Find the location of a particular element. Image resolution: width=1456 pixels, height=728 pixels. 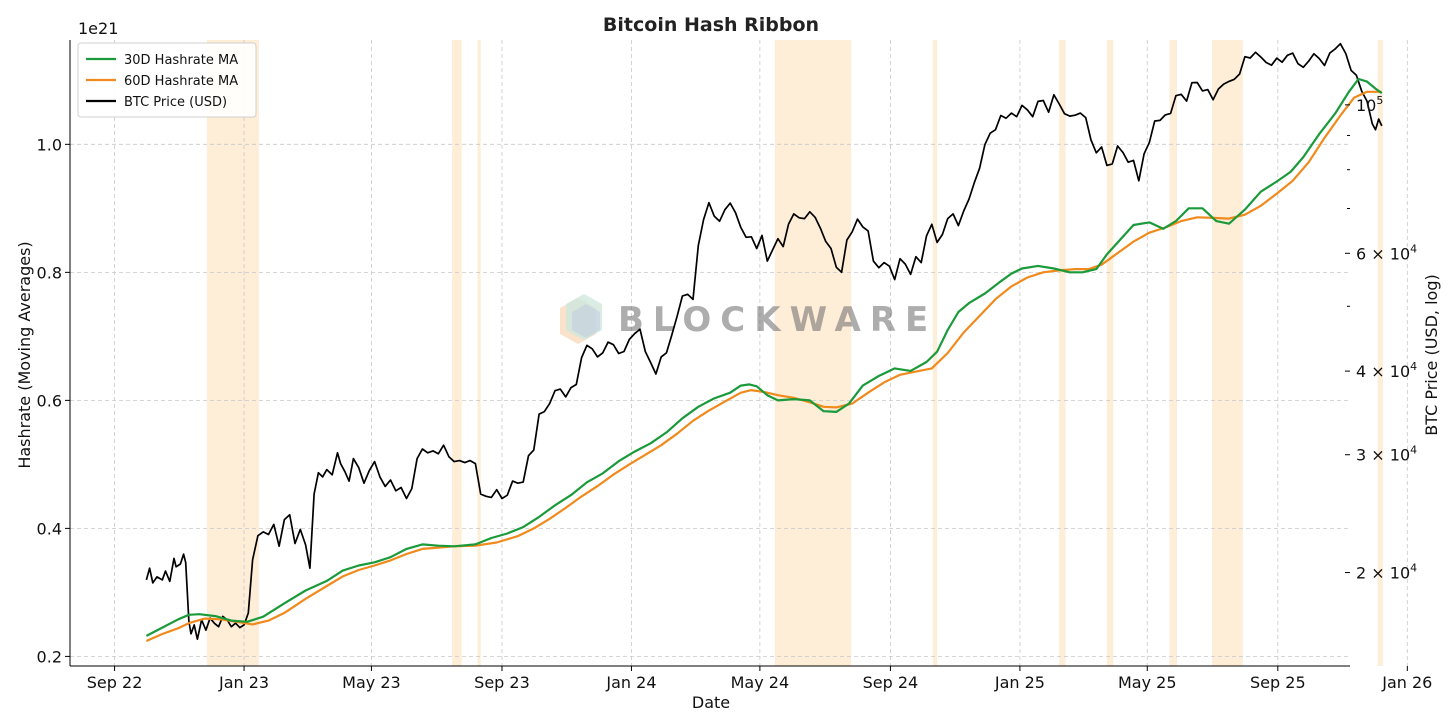

y-tick-label: 0.6 is located at coordinates (49, 400).